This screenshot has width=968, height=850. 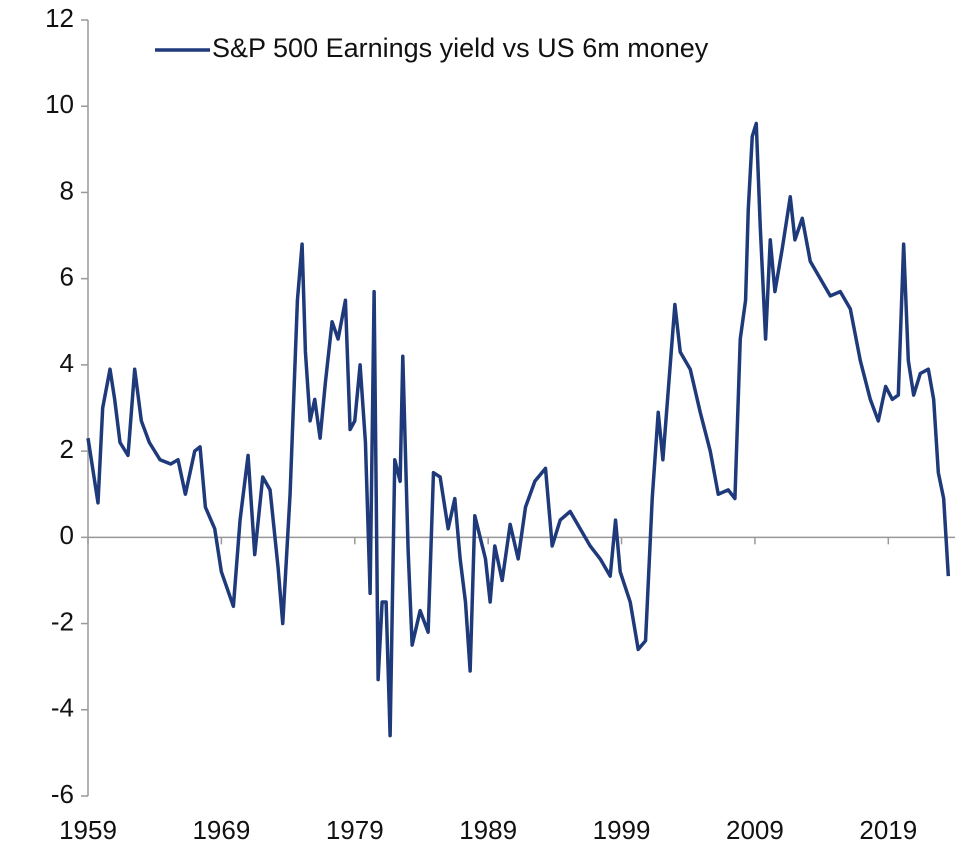 What do you see at coordinates (67, 363) in the screenshot?
I see `y-tick-label: 4` at bounding box center [67, 363].